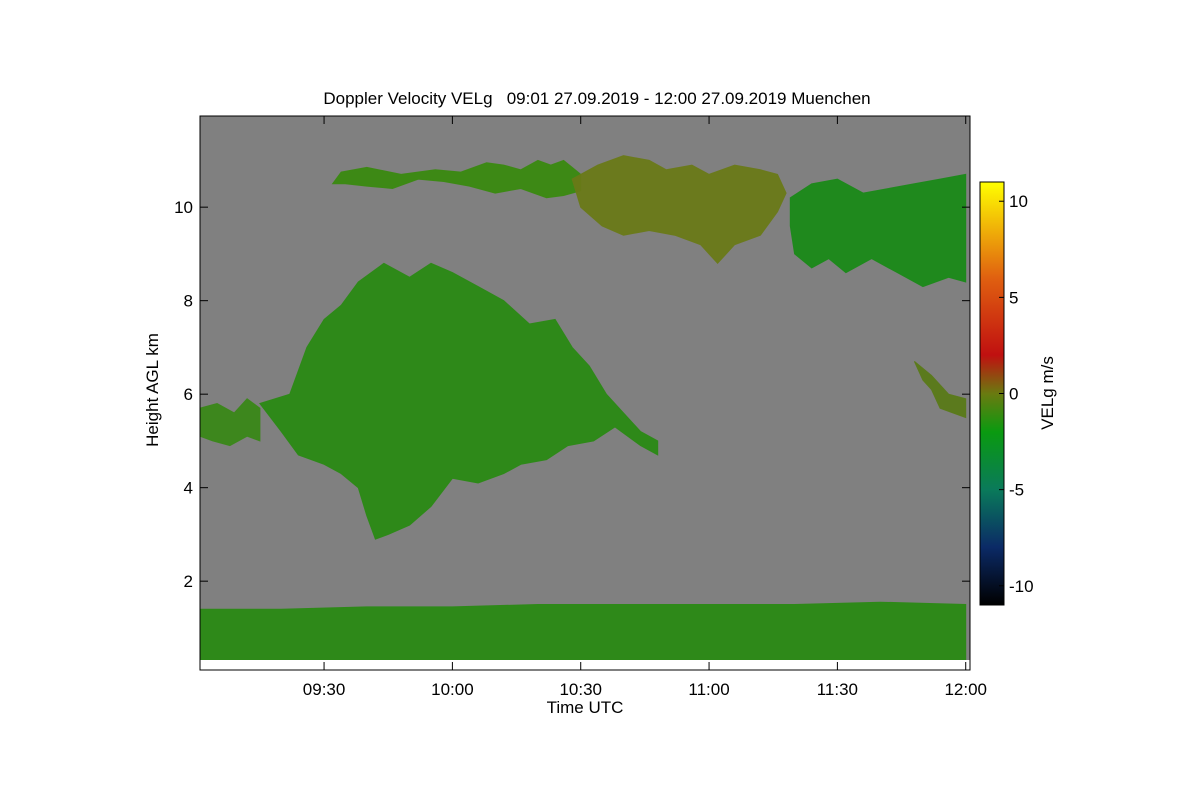 The height and width of the screenshot is (800, 1200). Describe the element at coordinates (708, 689) in the screenshot. I see `x-tick-label: 11:00` at that location.